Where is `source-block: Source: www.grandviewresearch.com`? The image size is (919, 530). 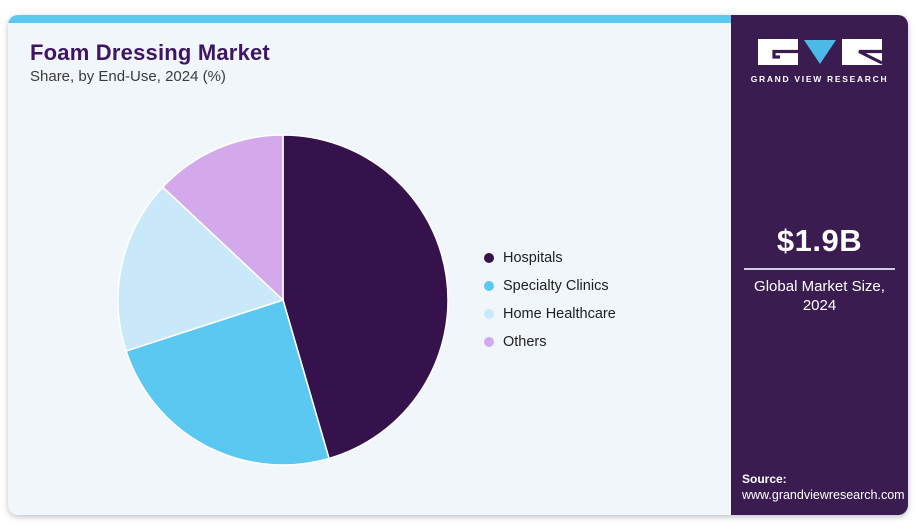 source-block: Source: www.grandviewresearch.com is located at coordinates (823, 487).